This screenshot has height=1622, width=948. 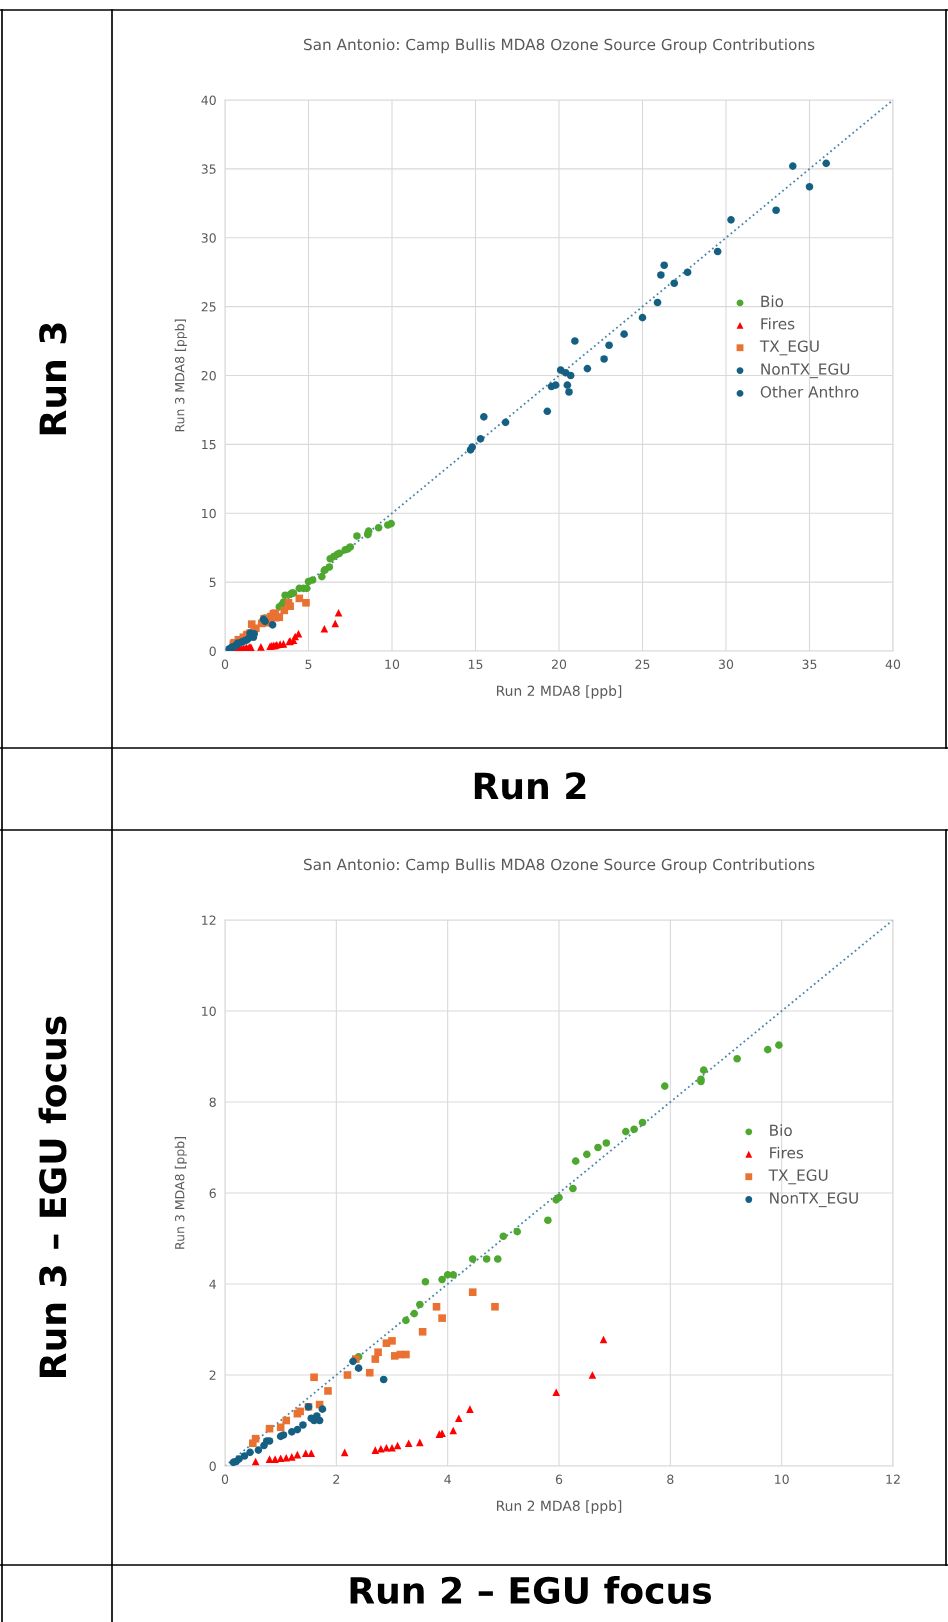 I want to click on y-tick-label: 2, so click(x=212, y=1375).